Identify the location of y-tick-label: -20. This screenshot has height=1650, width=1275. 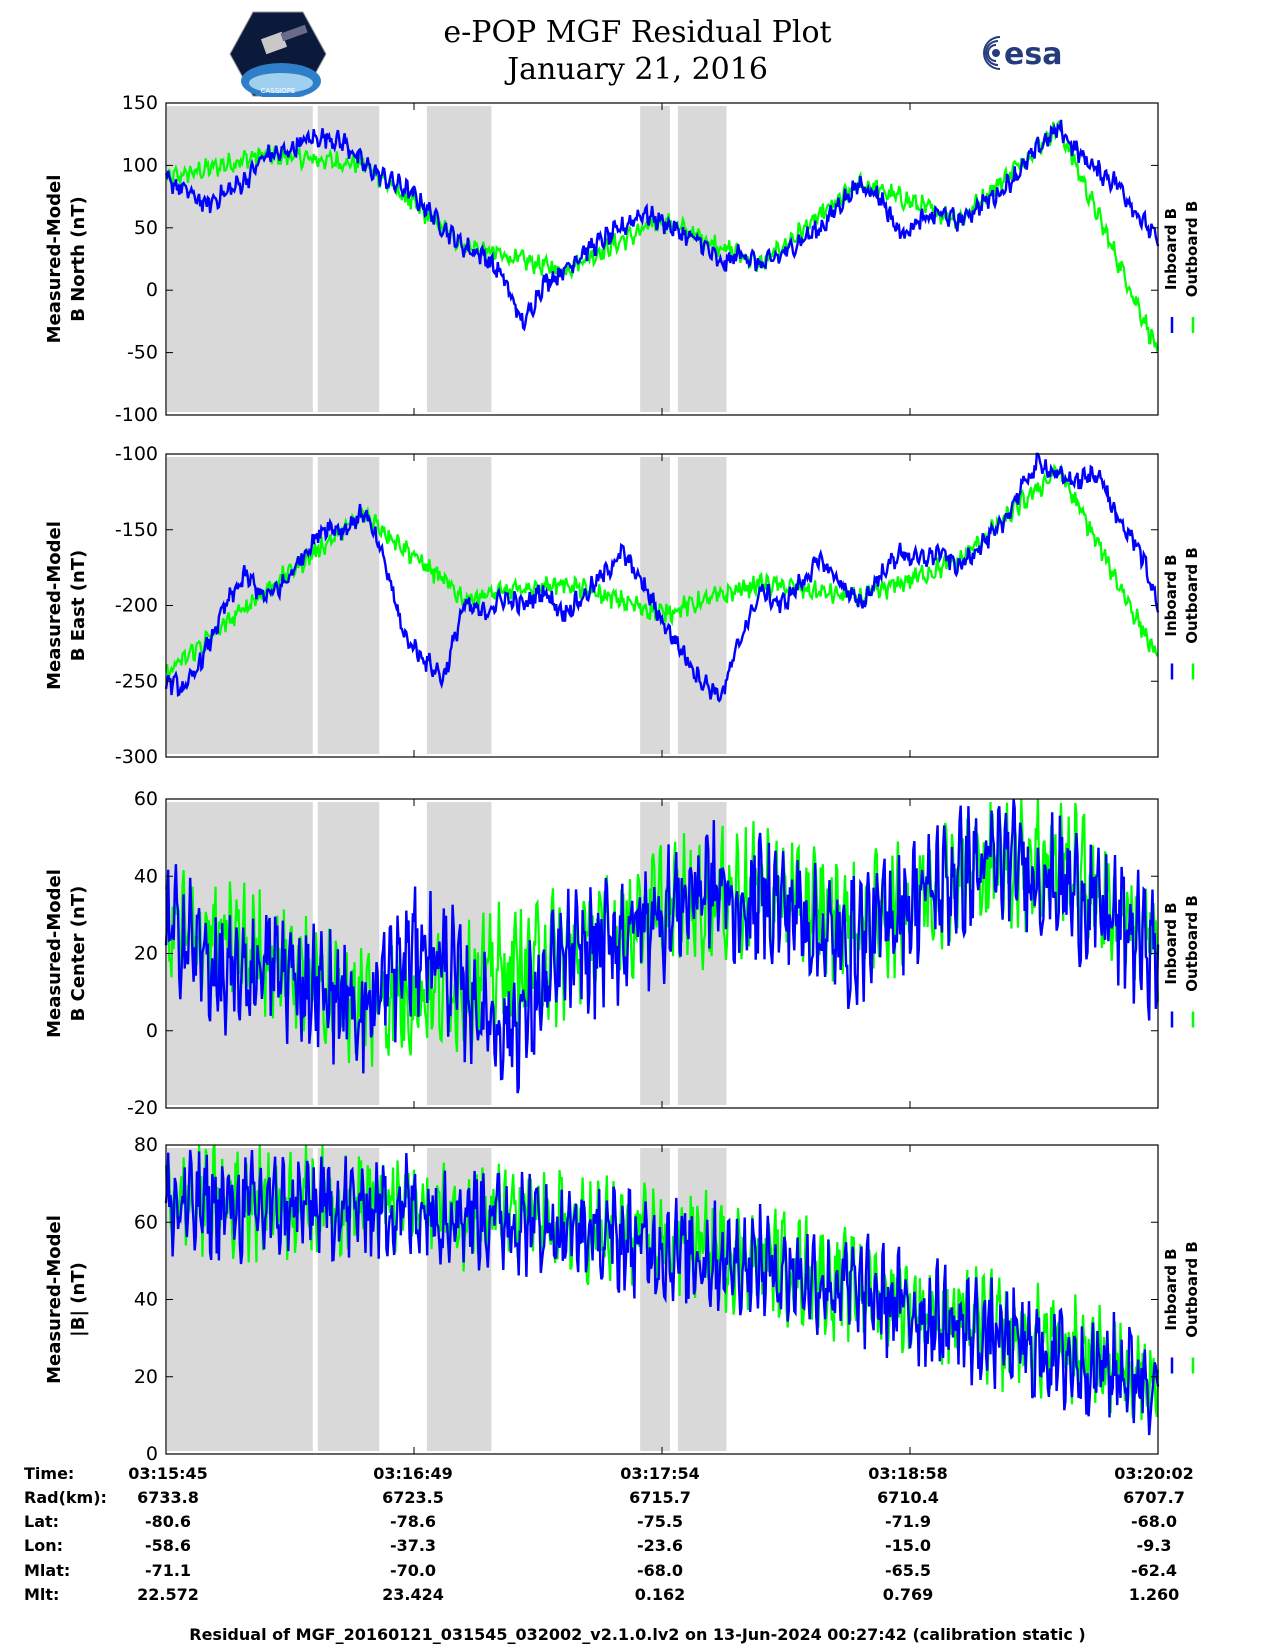
(142, 1108).